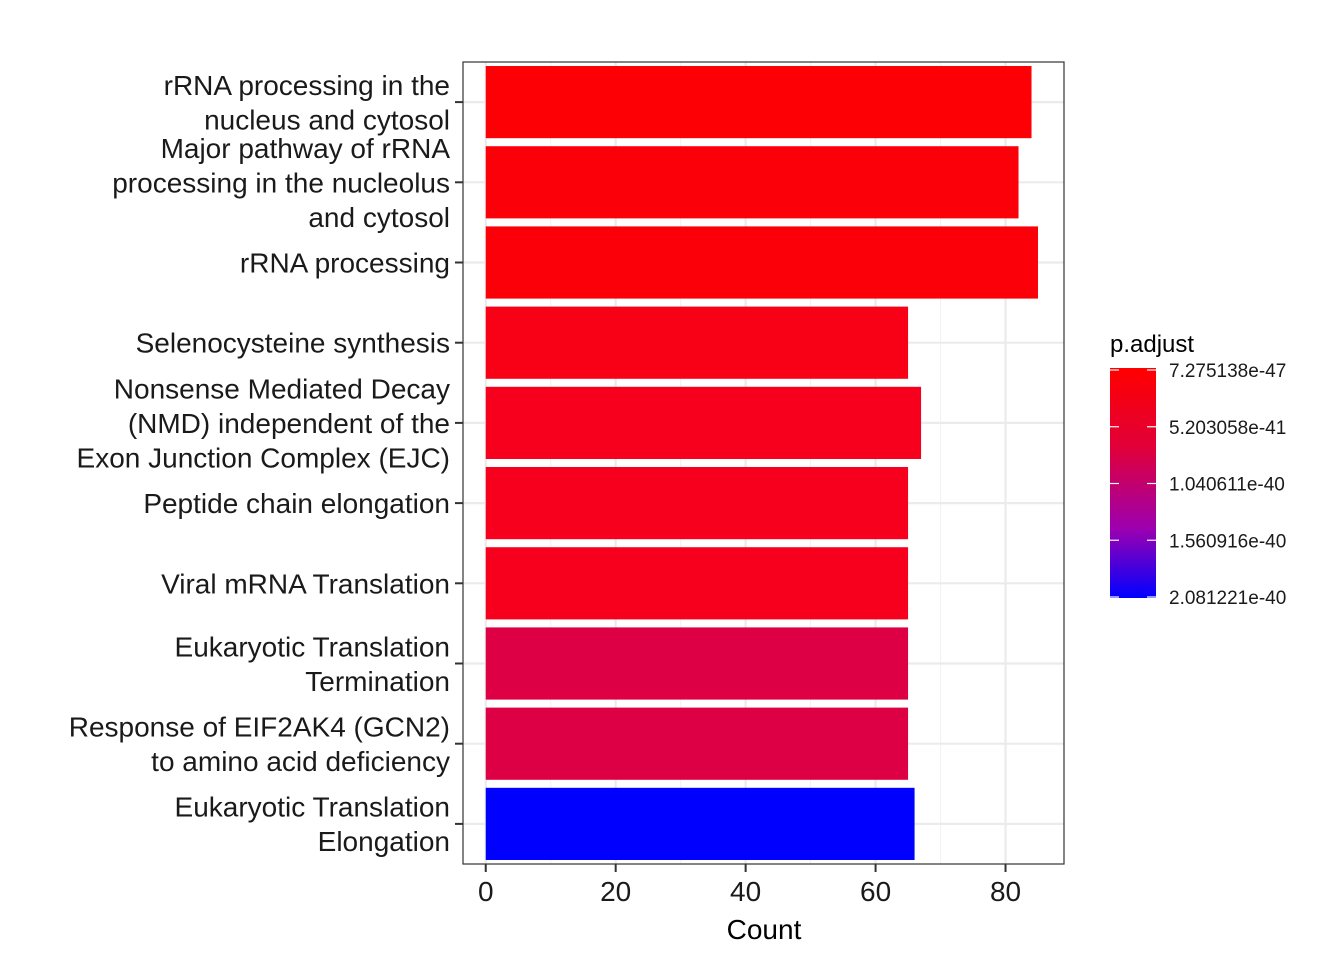 The width and height of the screenshot is (1344, 960). What do you see at coordinates (312, 664) in the screenshot?
I see `y-tick-label: Eukaryotic Translation Termination` at bounding box center [312, 664].